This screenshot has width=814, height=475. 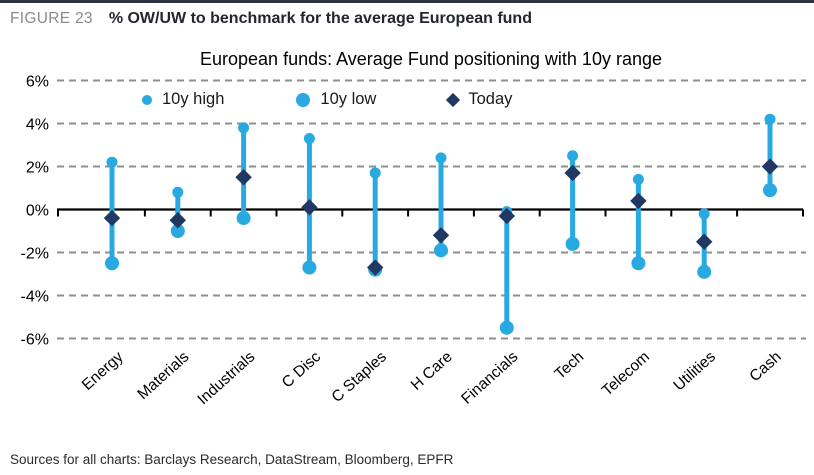 I want to click on legend-item-10y-high: 10y high, so click(x=183, y=99).